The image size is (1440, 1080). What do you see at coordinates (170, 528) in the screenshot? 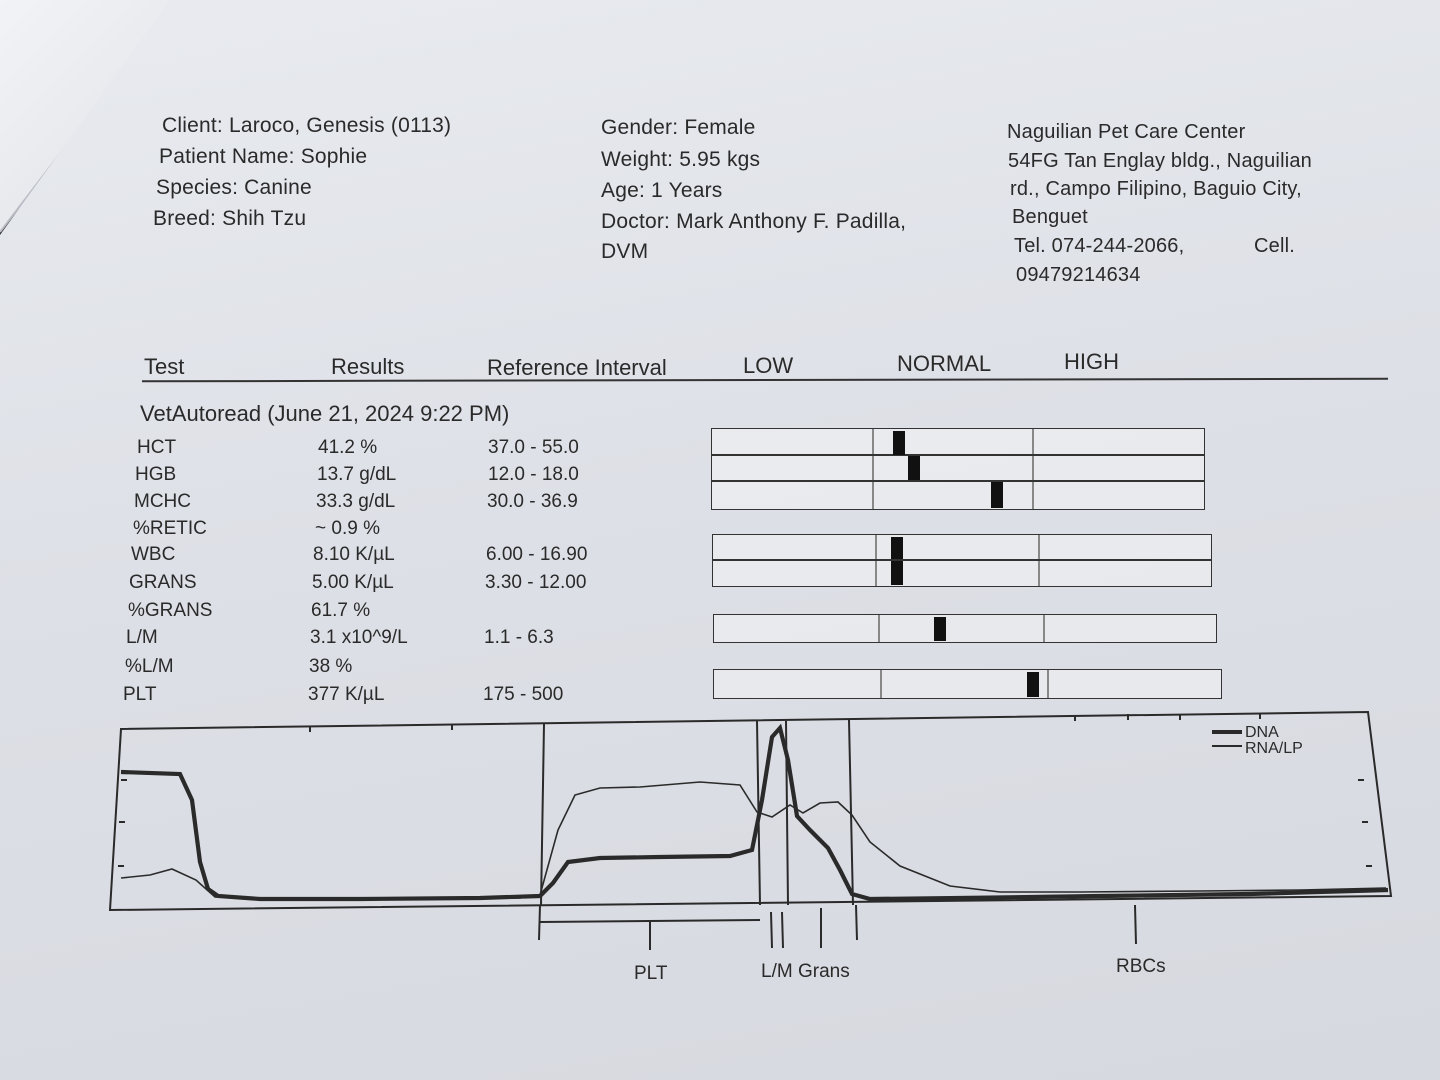
I see `test-name: %RETIC` at bounding box center [170, 528].